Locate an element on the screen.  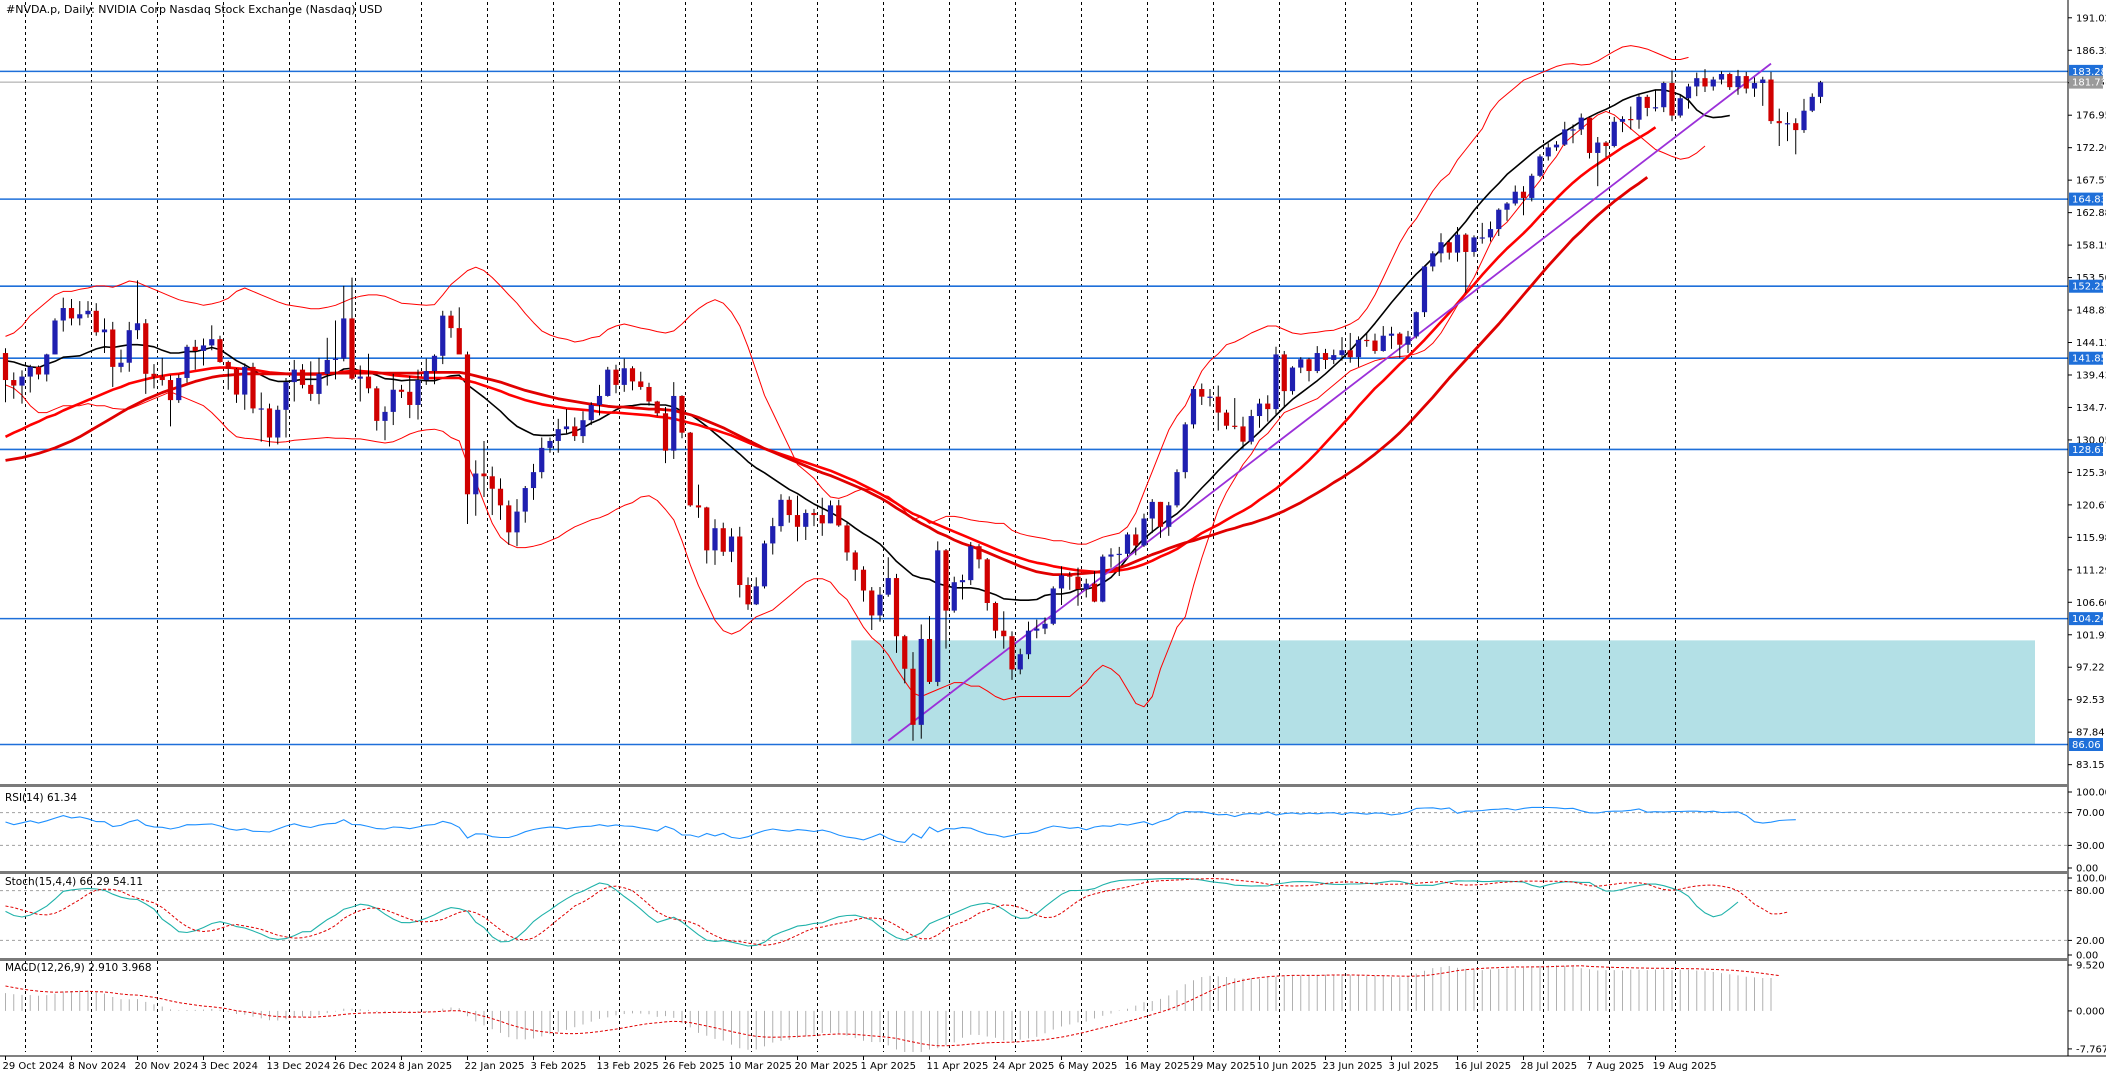
price-tick-label: 139.43 is located at coordinates (2091, 375).